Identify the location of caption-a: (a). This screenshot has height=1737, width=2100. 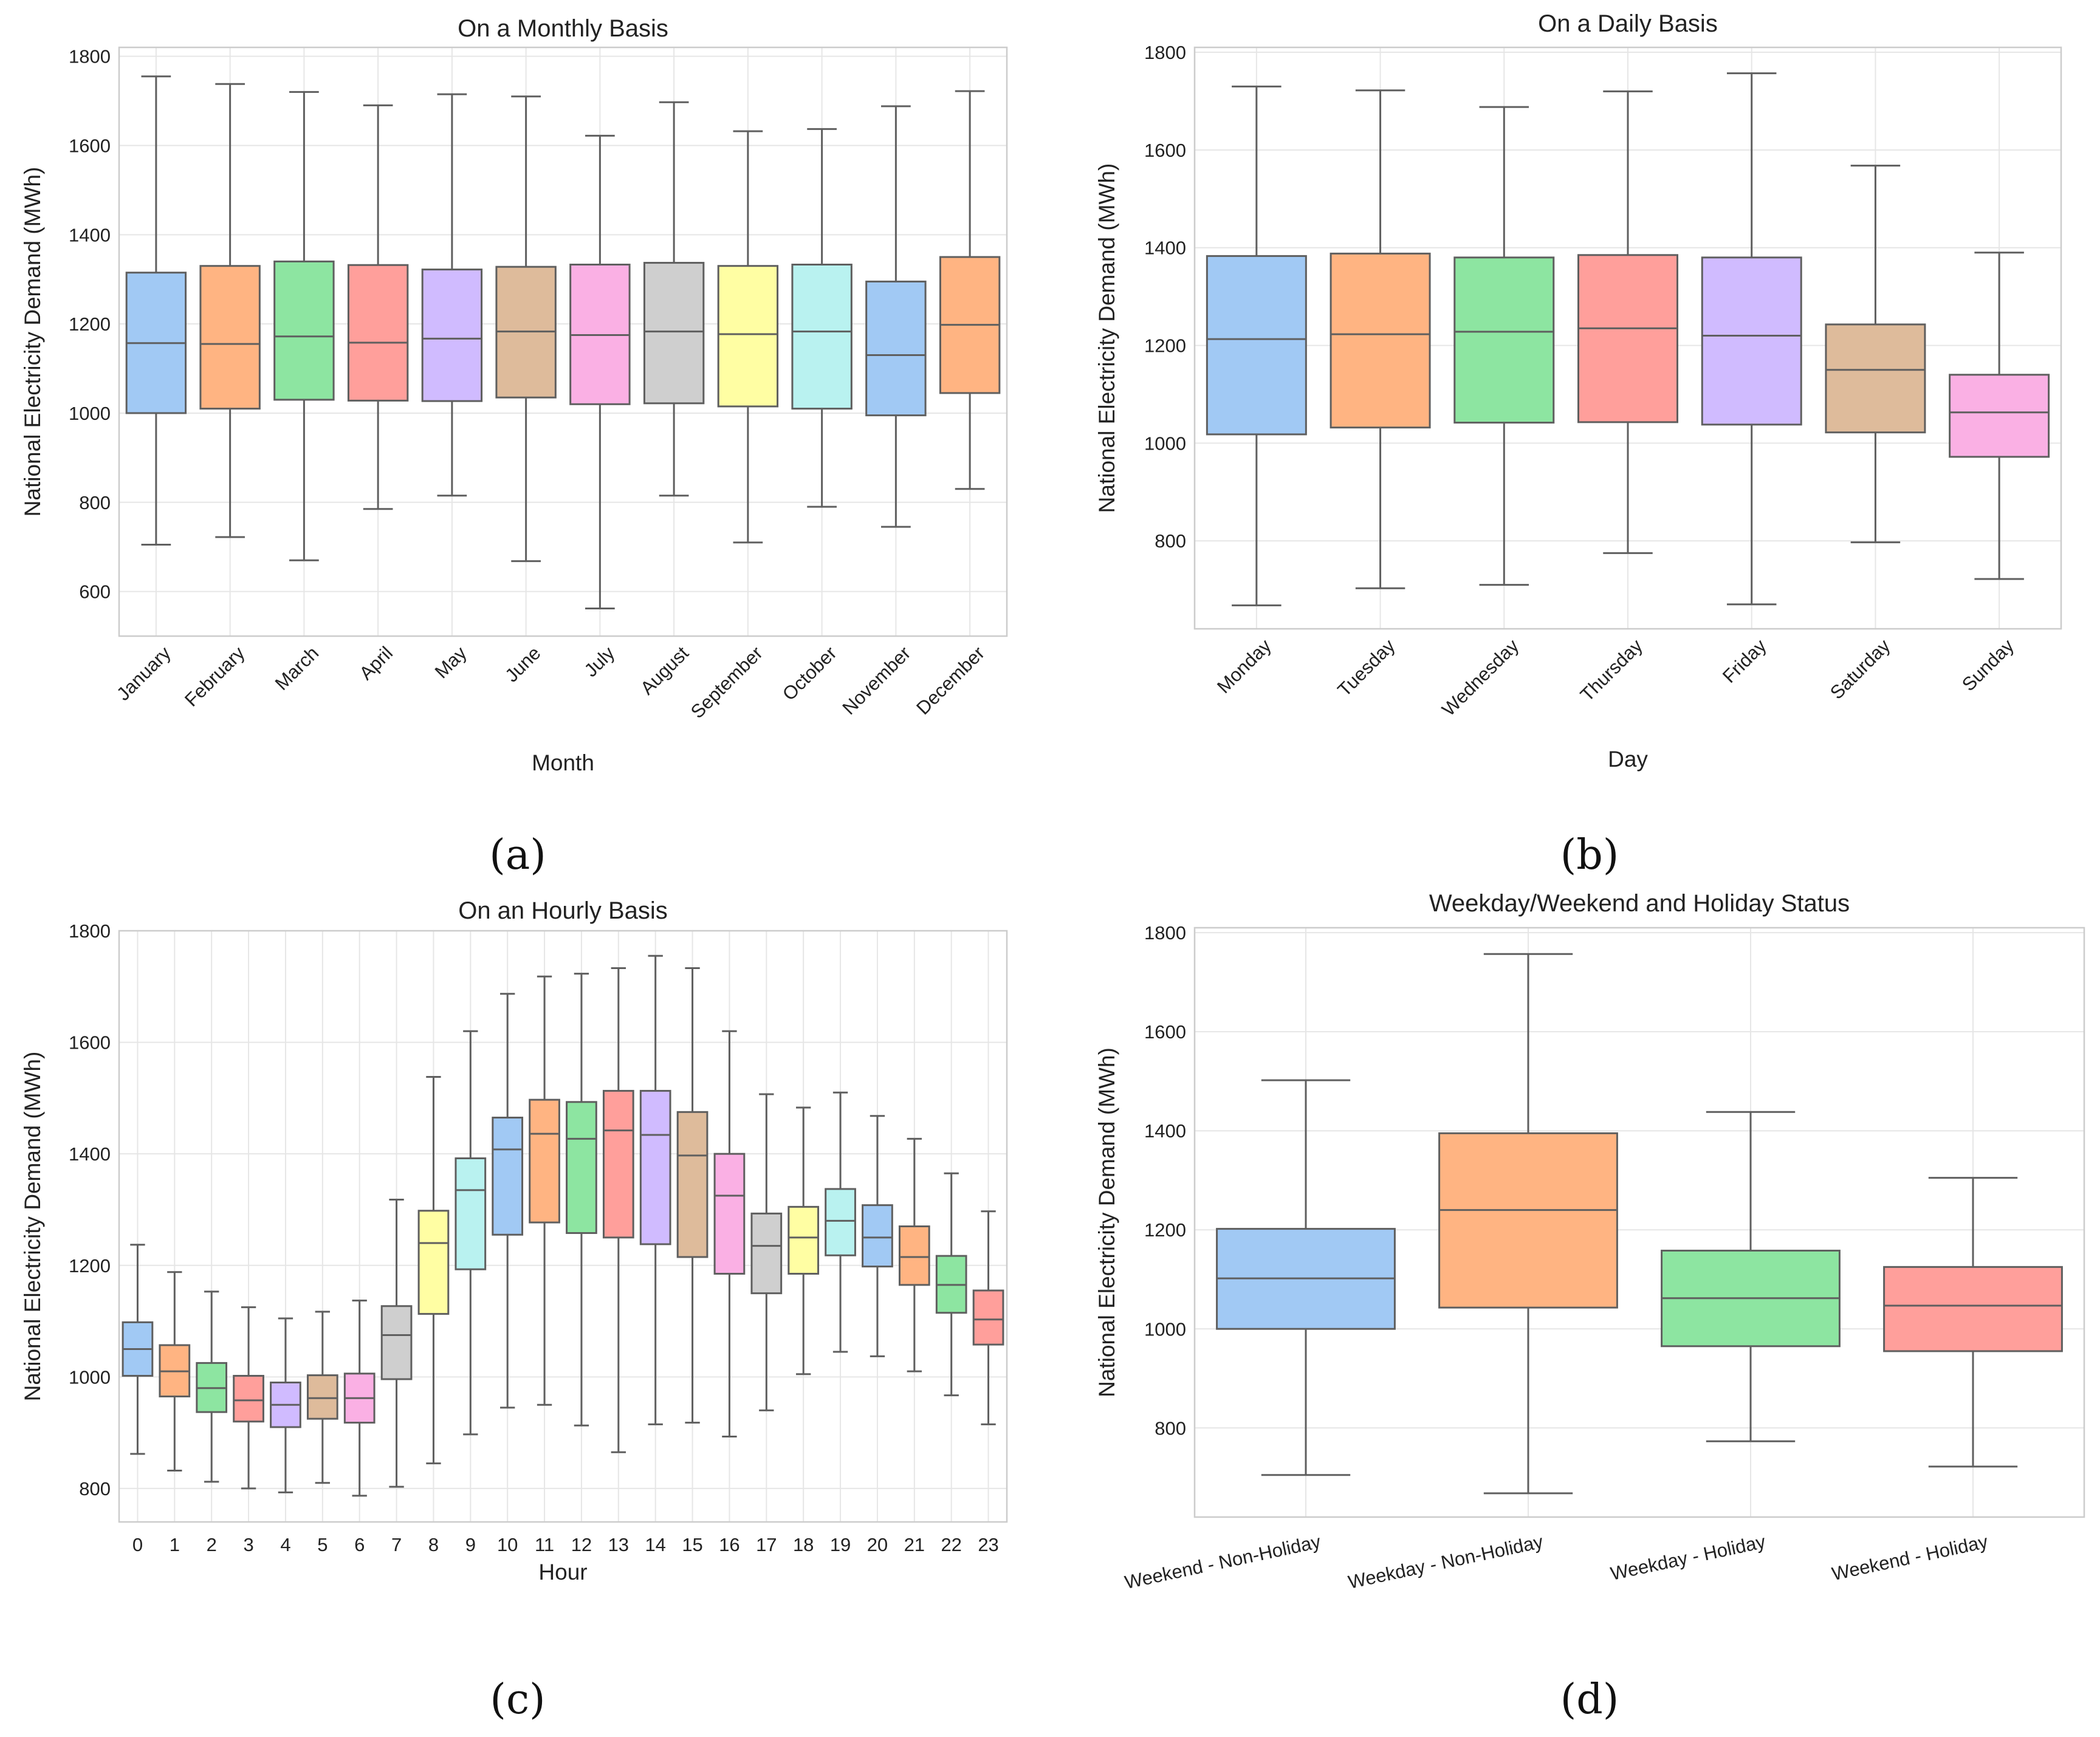
(517, 855).